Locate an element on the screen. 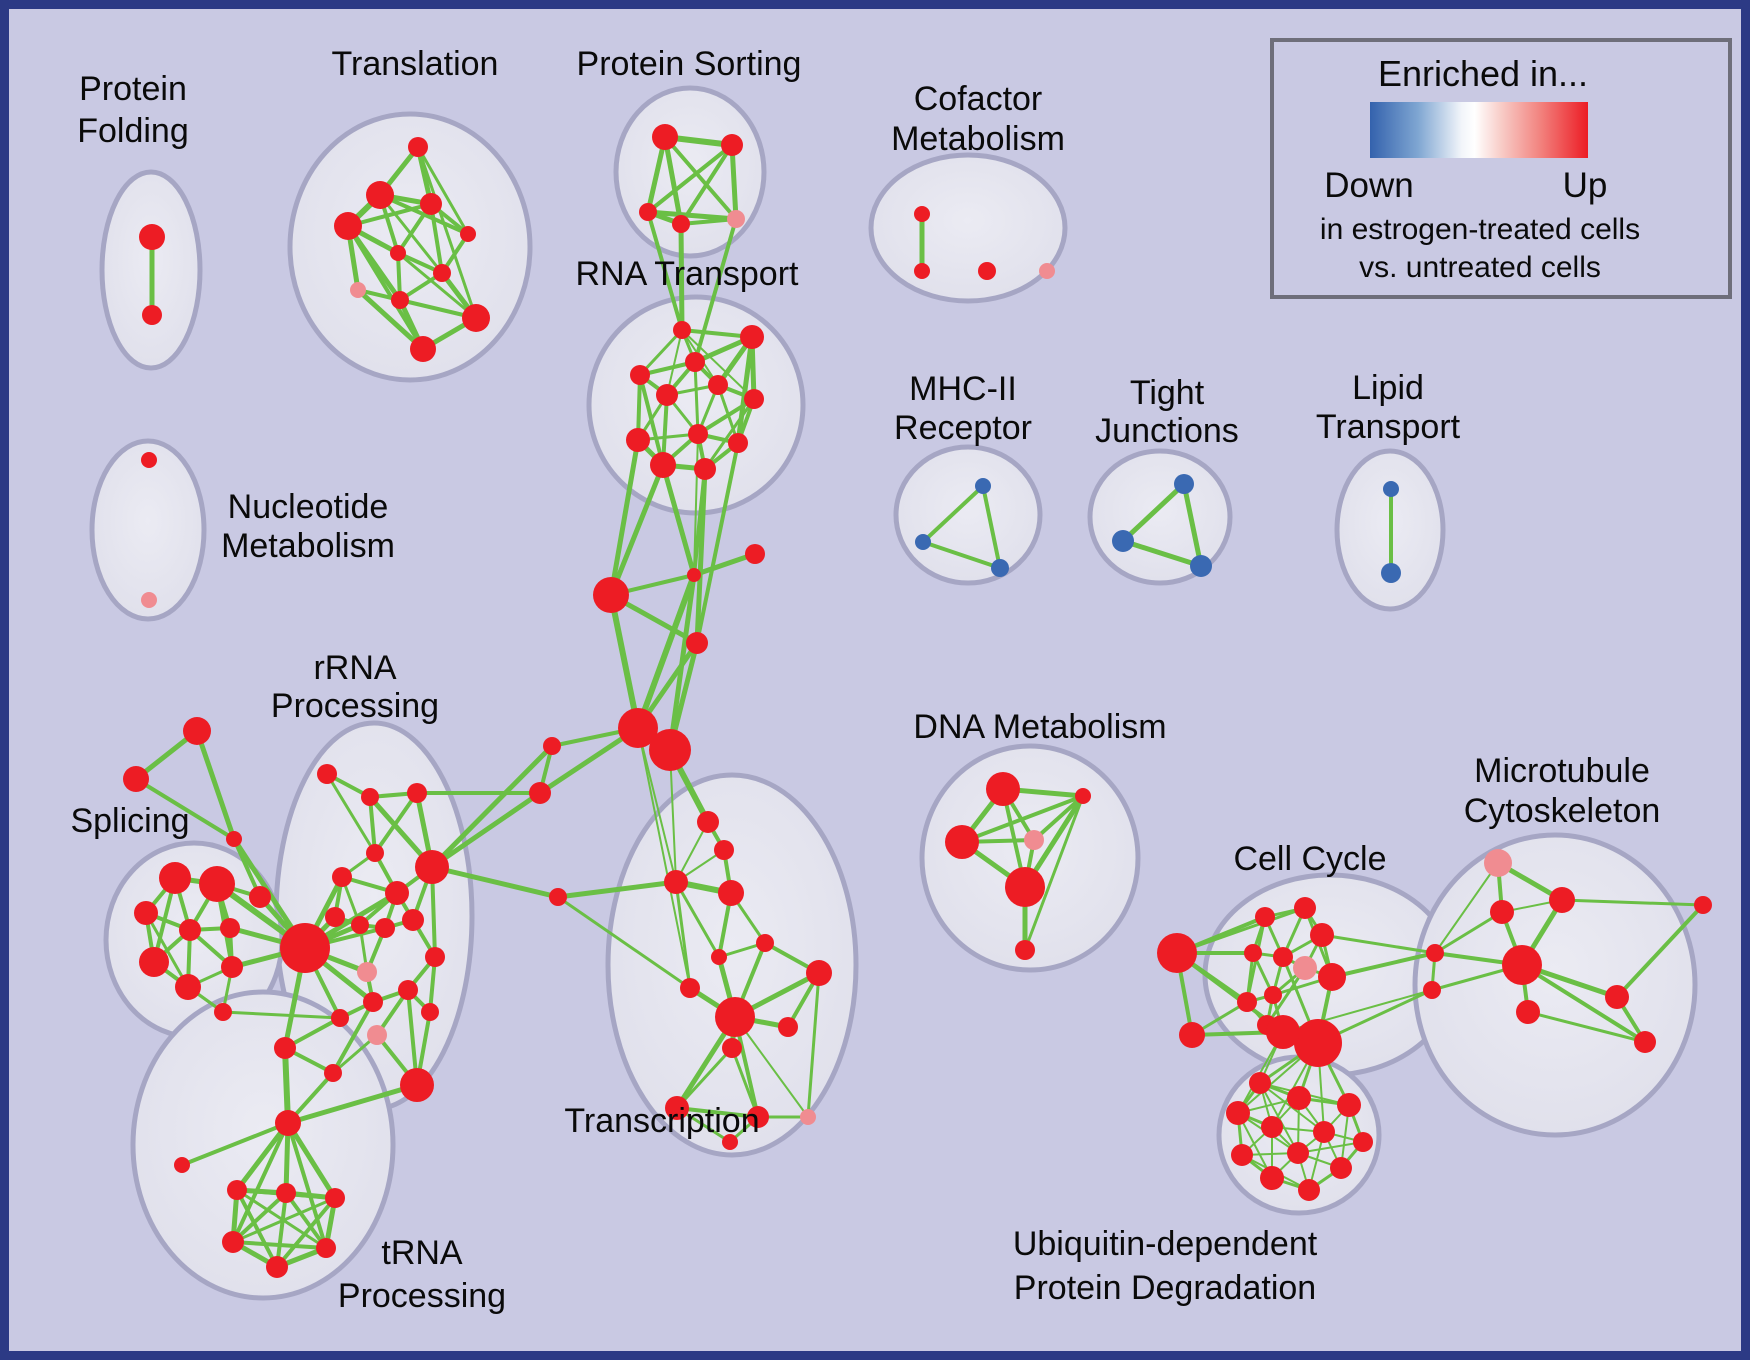 This screenshot has height=1360, width=1750. tj-label: Tight is located at coordinates (1167, 393).